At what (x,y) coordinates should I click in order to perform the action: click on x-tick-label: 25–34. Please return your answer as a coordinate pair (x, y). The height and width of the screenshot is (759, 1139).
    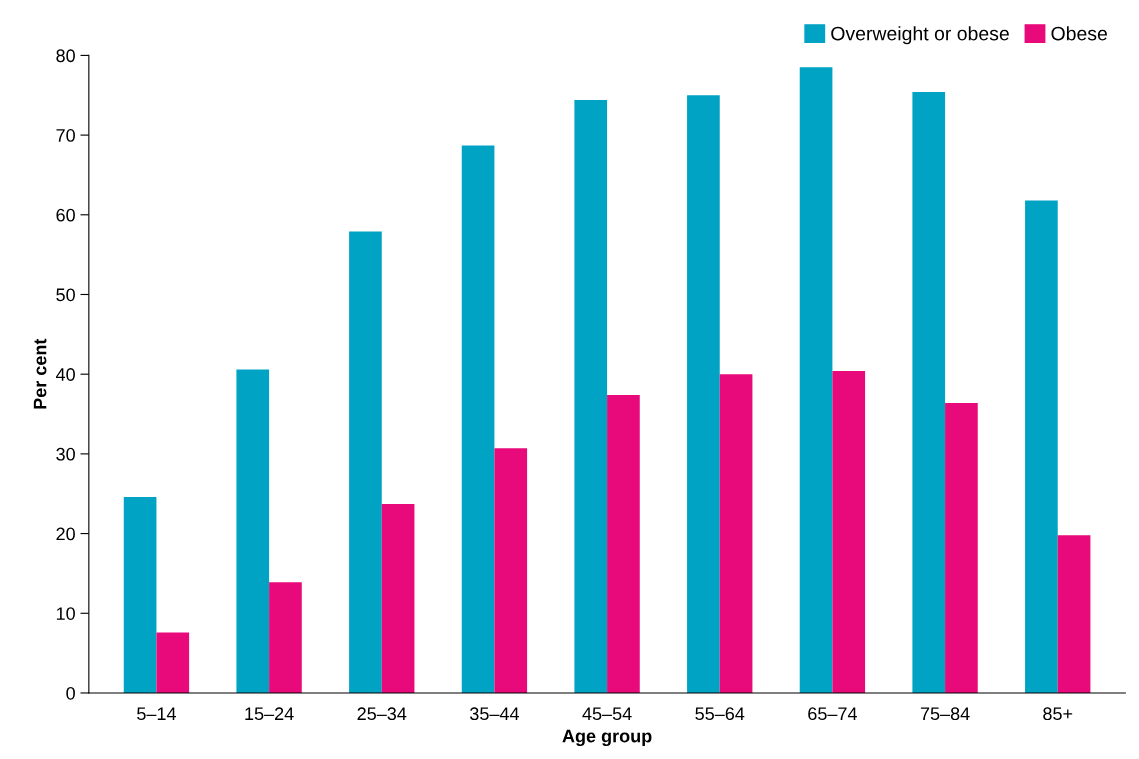
    Looking at the image, I should click on (382, 714).